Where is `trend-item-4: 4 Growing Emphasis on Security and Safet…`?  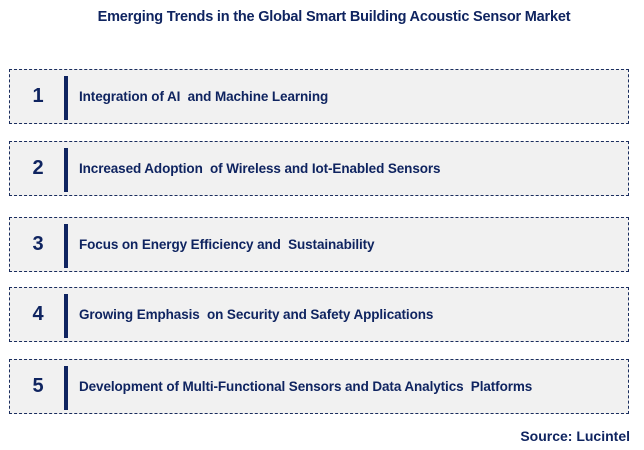
trend-item-4: 4 Growing Emphasis on Security and Safet… is located at coordinates (319, 314).